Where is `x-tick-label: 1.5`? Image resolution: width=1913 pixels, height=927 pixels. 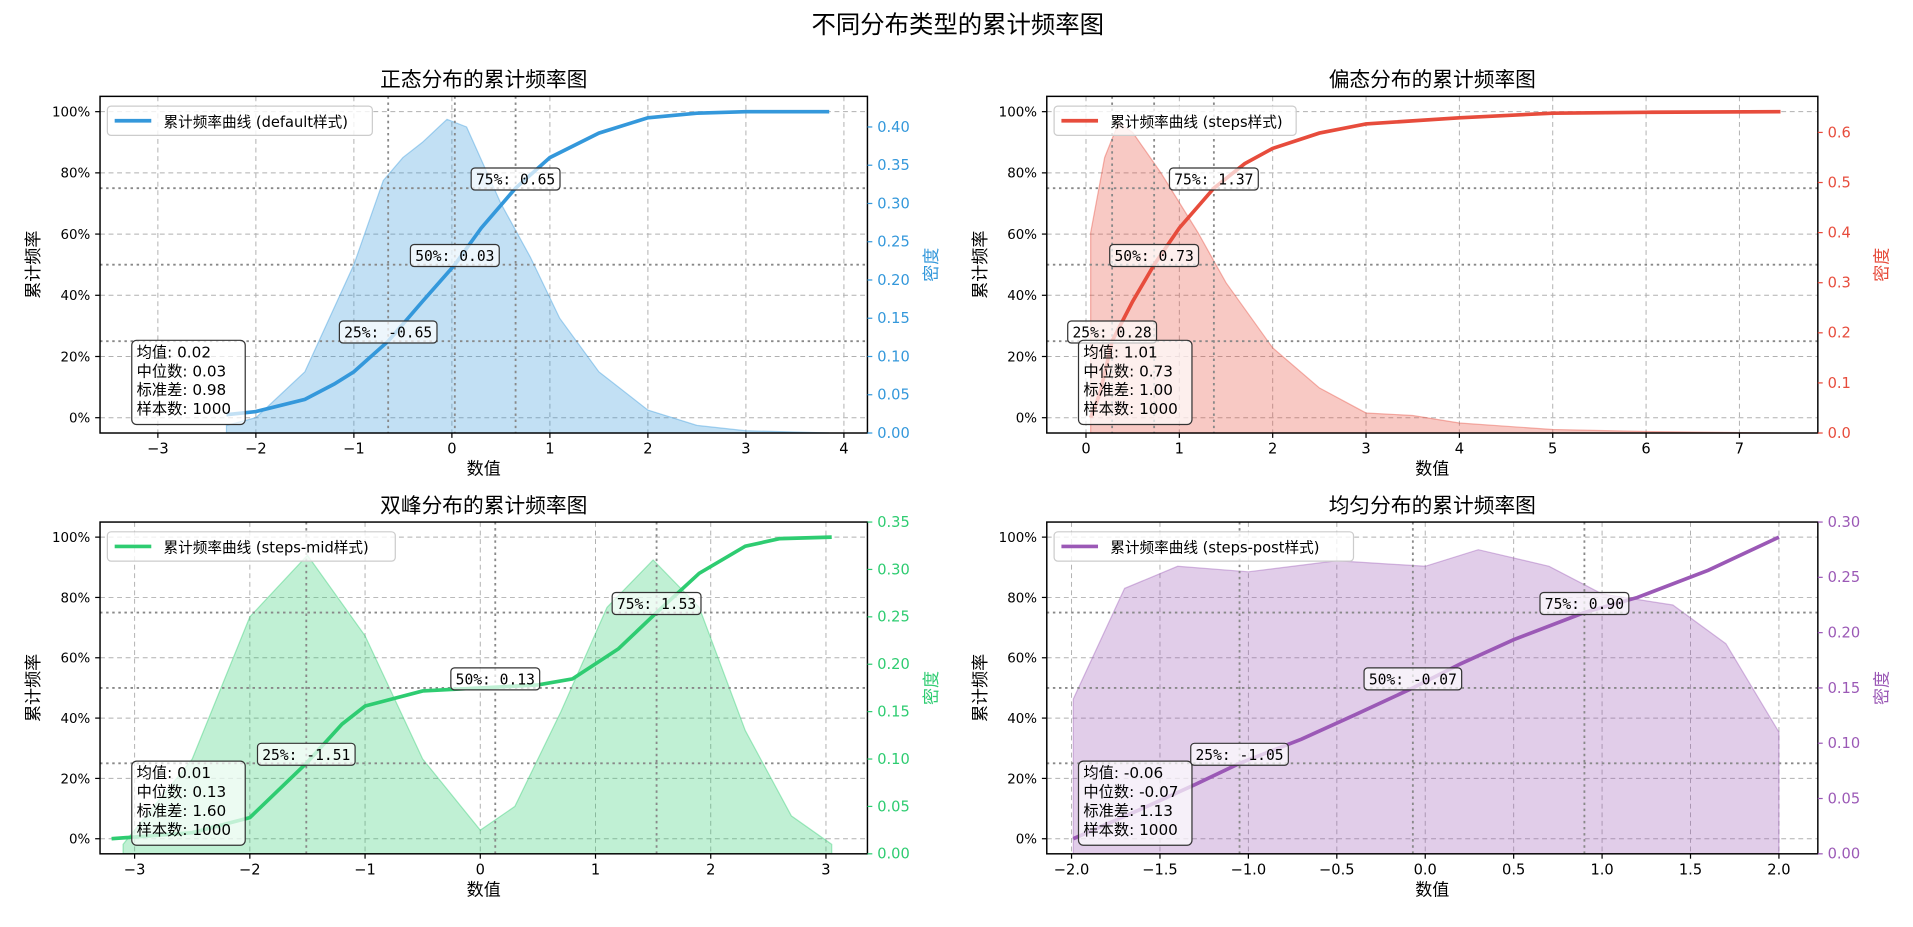
x-tick-label: 1.5 is located at coordinates (1690, 870).